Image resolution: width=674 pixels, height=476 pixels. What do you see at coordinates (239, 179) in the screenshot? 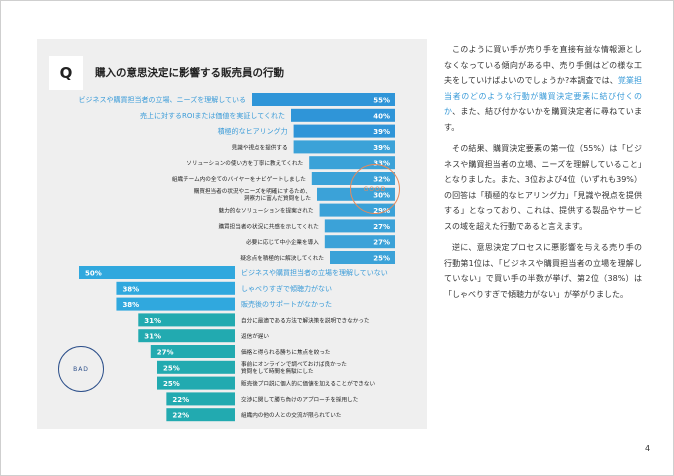
I see `good-category-label: 組織チーム内の全てのバイヤーをナビゲートしました` at bounding box center [239, 179].